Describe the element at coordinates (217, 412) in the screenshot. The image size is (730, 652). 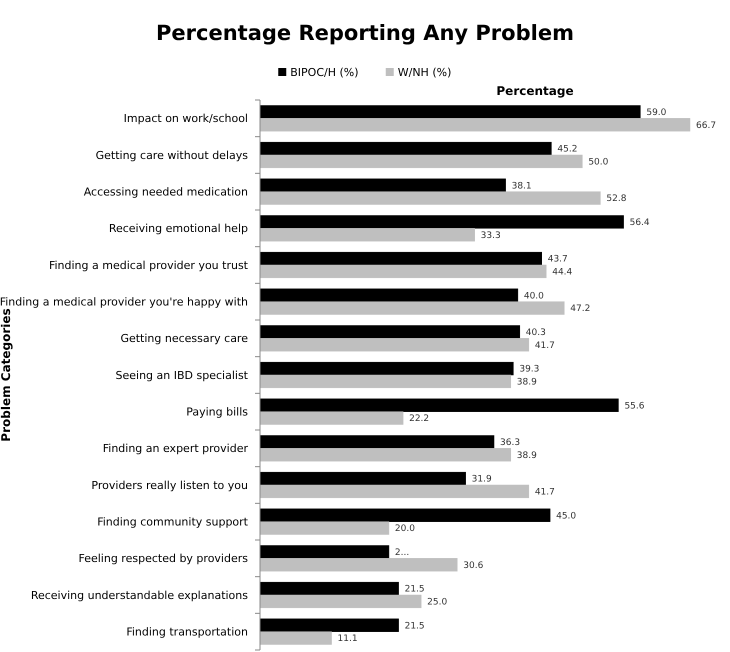
I see `y-tick-label: Paying bills` at that location.